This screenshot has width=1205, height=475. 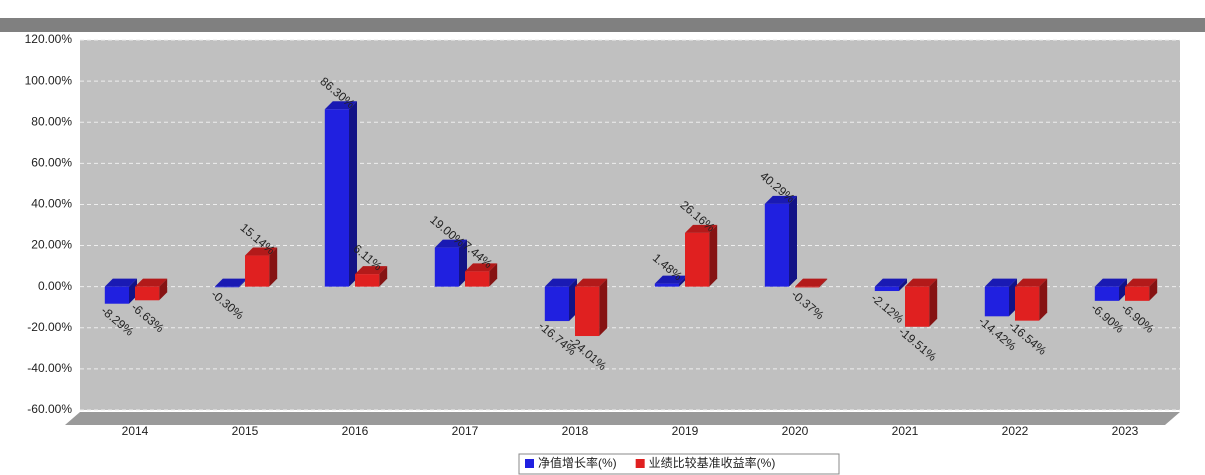 What do you see at coordinates (51, 121) in the screenshot?
I see `y-tick-label: 80.00%` at bounding box center [51, 121].